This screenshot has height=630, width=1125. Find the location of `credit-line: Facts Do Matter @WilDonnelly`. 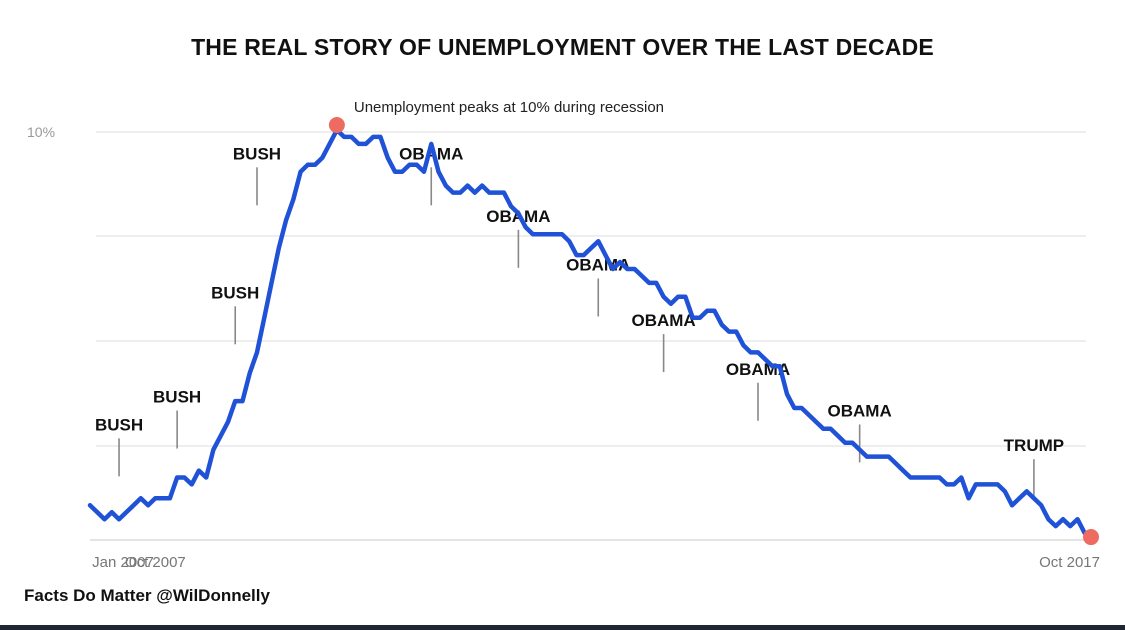

credit-line: Facts Do Matter @WilDonnelly is located at coordinates (147, 595).